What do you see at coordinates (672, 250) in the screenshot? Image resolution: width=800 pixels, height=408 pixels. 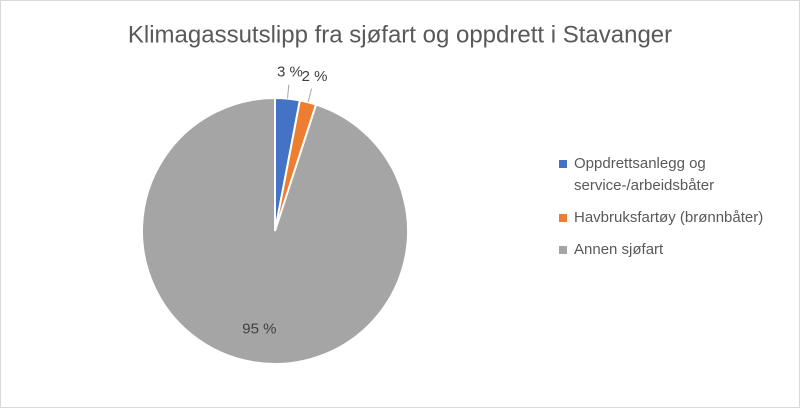 I see `legend-item: Annen sjøfart` at bounding box center [672, 250].